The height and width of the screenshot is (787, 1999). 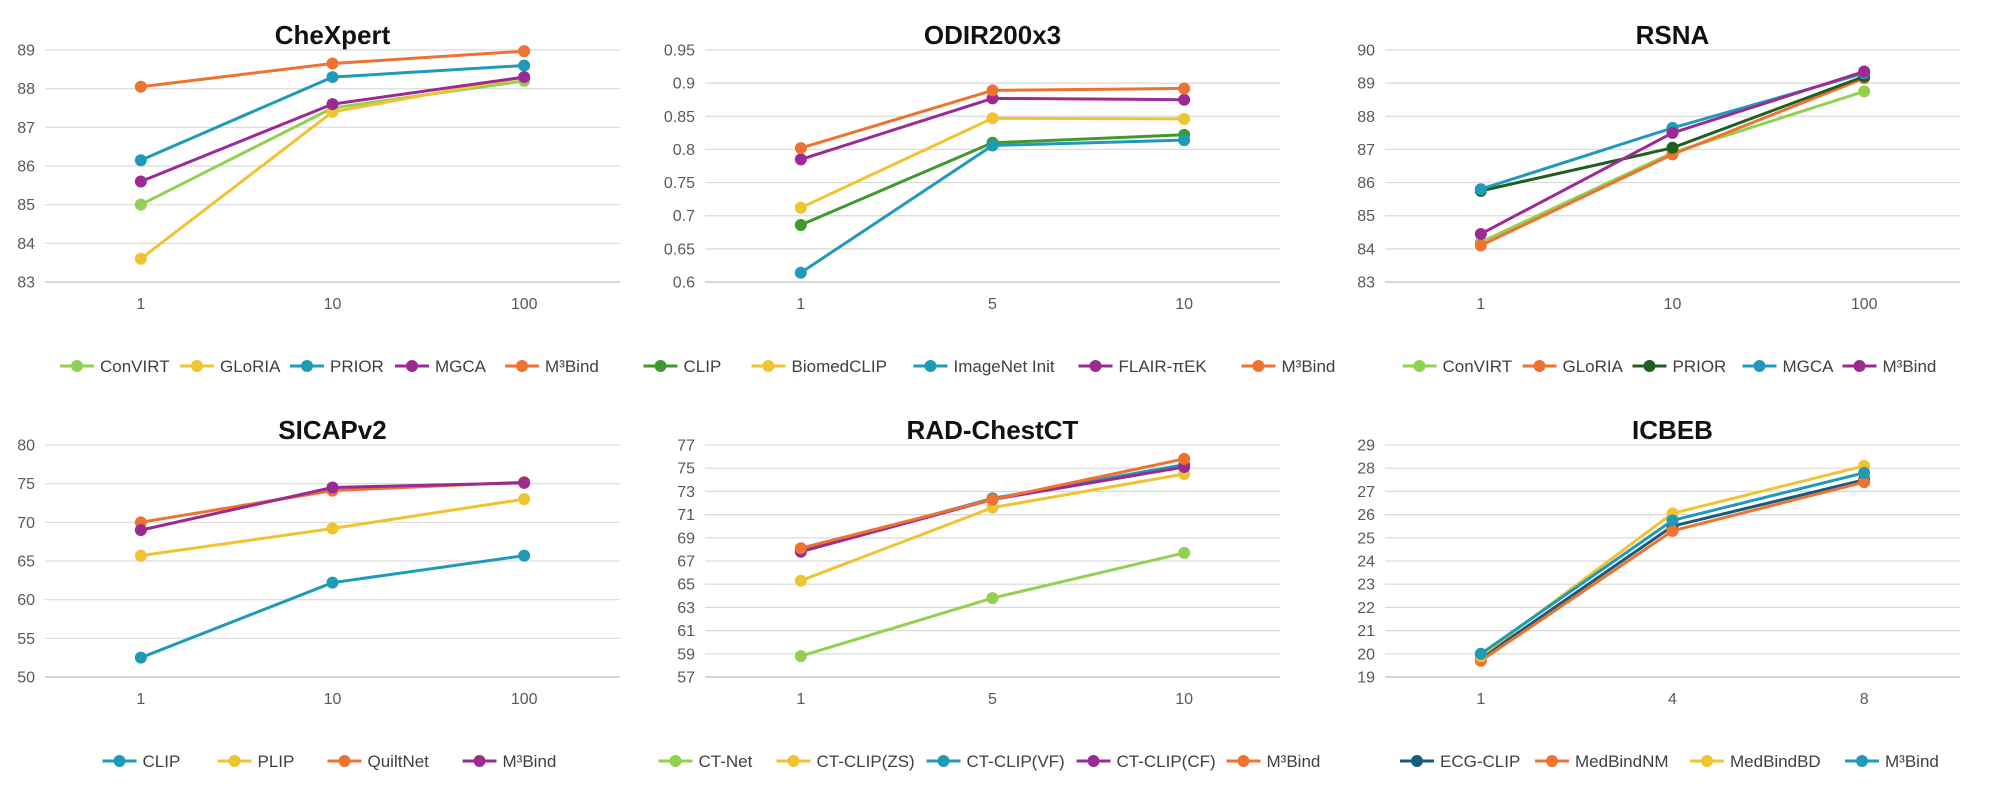 I want to click on y-tick-label: 0.75, so click(x=679, y=183).